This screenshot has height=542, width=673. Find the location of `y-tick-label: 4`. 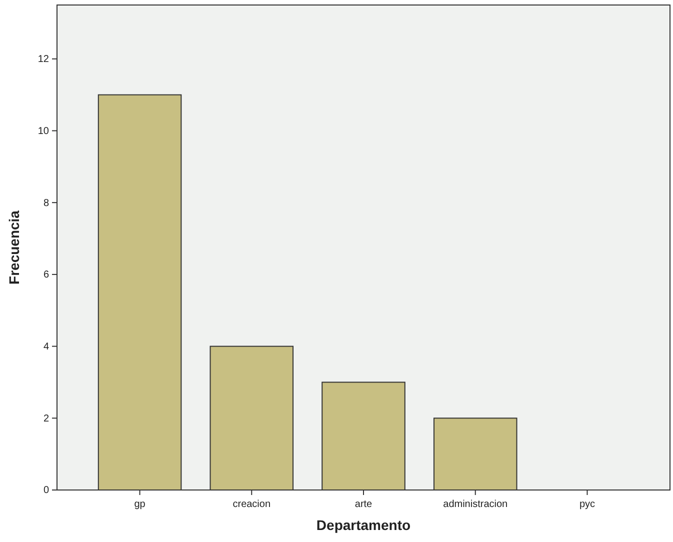

y-tick-label: 4 is located at coordinates (46, 346).